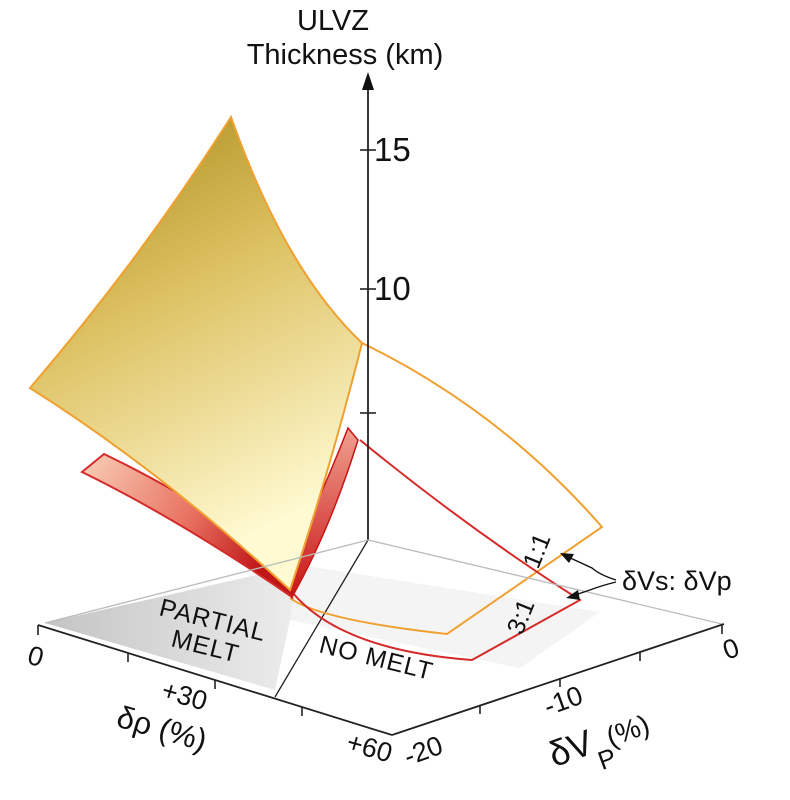  I want to click on y-tick-label-minus20: -20, so click(423, 751).